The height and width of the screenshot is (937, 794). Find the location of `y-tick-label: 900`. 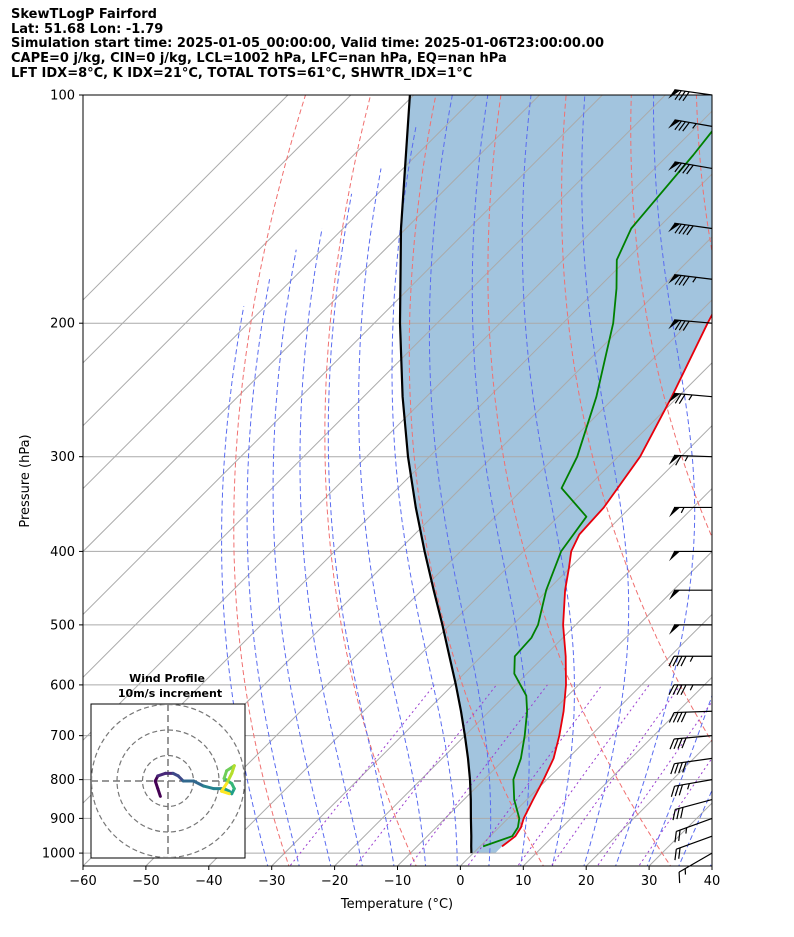

y-tick-label: 900 is located at coordinates (62, 819).